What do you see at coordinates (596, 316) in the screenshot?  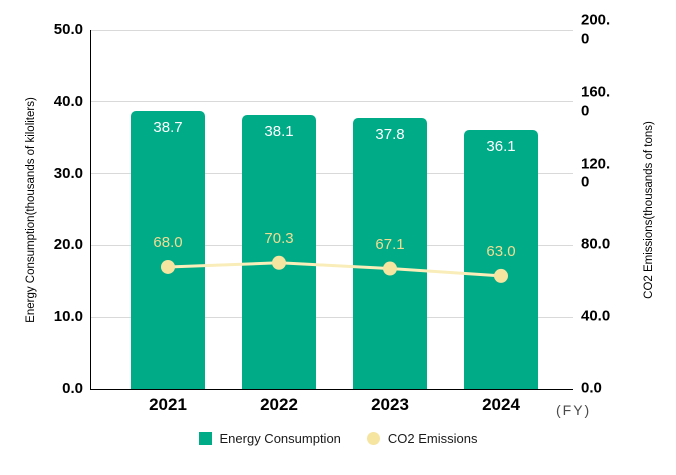 I see `y-axis-tick-right: 40.0` at bounding box center [596, 316].